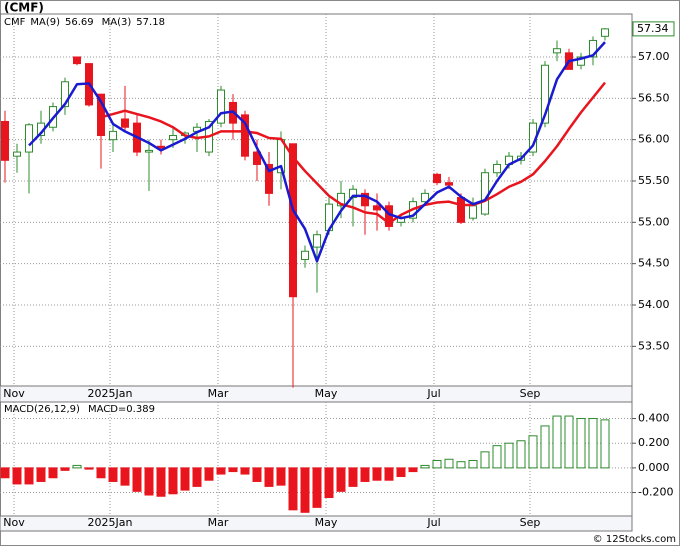 This screenshot has width=680, height=546. I want to click on legend-entry: MA(3), so click(117, 22).